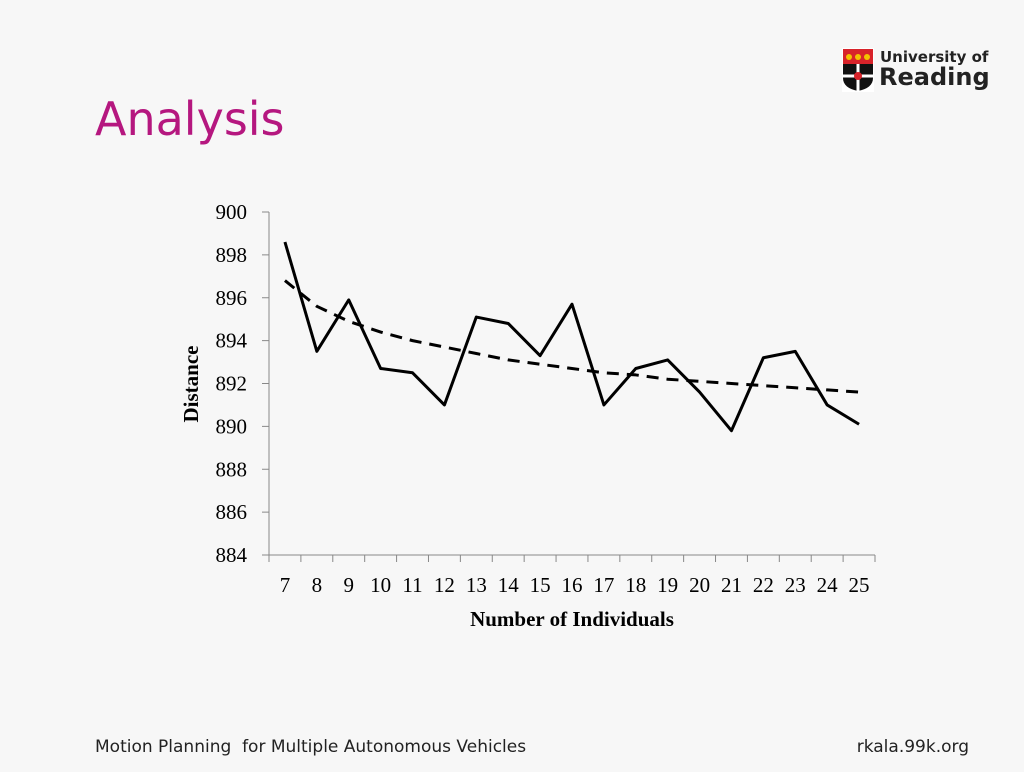 The image size is (1024, 772). What do you see at coordinates (635, 585) in the screenshot?
I see `x-tick-label: 18` at bounding box center [635, 585].